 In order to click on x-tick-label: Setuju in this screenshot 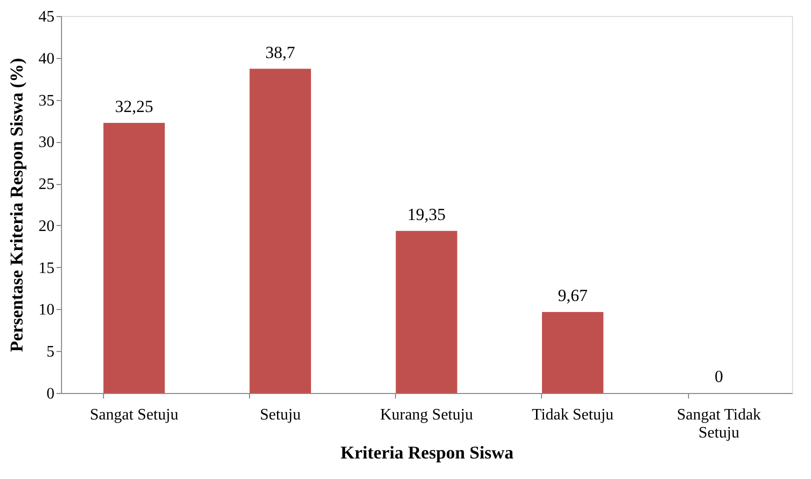, I will do `click(280, 415)`.